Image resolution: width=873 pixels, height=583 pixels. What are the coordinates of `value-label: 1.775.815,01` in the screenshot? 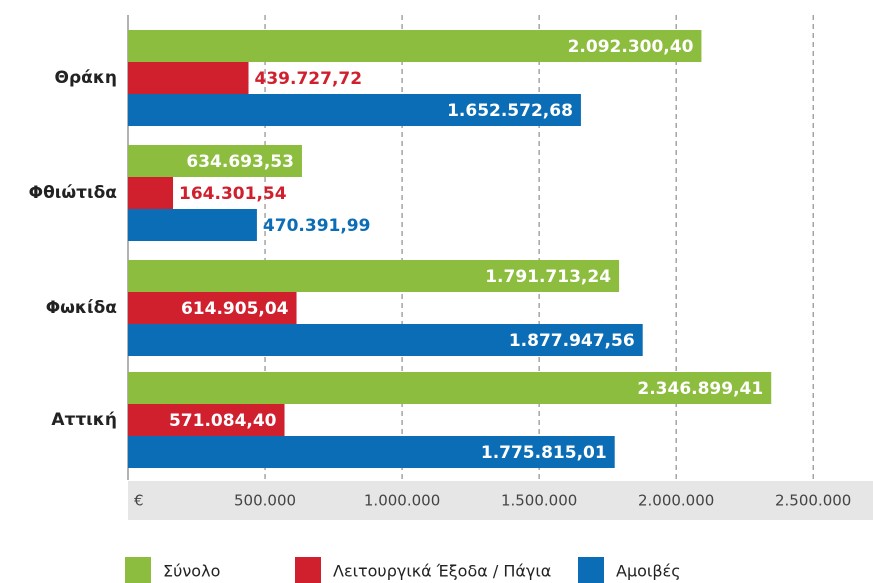 It's located at (544, 453).